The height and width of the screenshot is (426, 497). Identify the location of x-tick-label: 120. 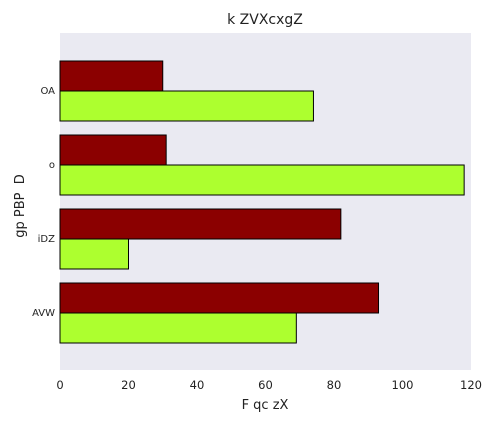
(471, 385).